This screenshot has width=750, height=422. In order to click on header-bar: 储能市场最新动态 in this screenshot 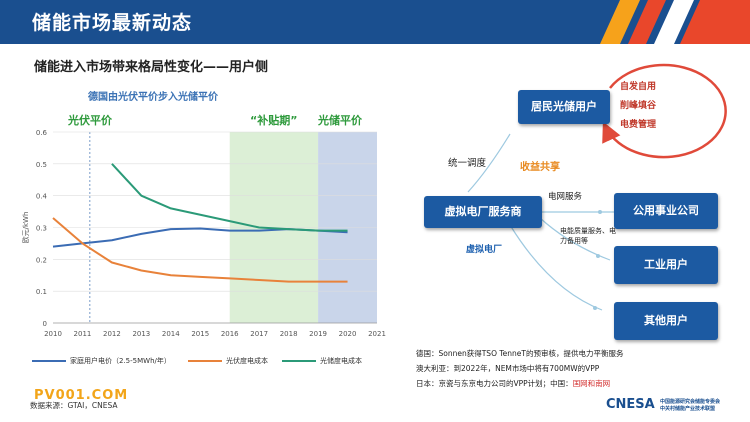, I will do `click(375, 22)`.